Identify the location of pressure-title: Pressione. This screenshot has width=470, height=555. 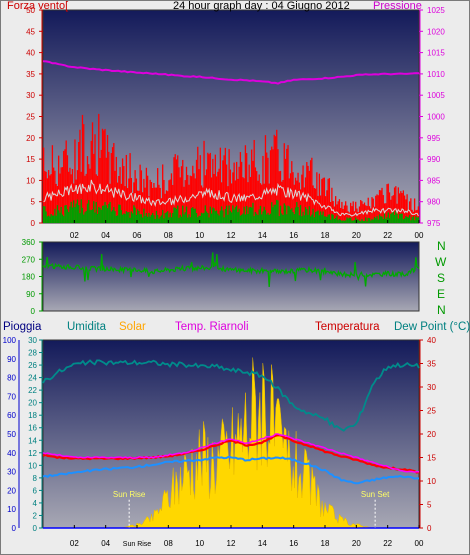
(397, 6).